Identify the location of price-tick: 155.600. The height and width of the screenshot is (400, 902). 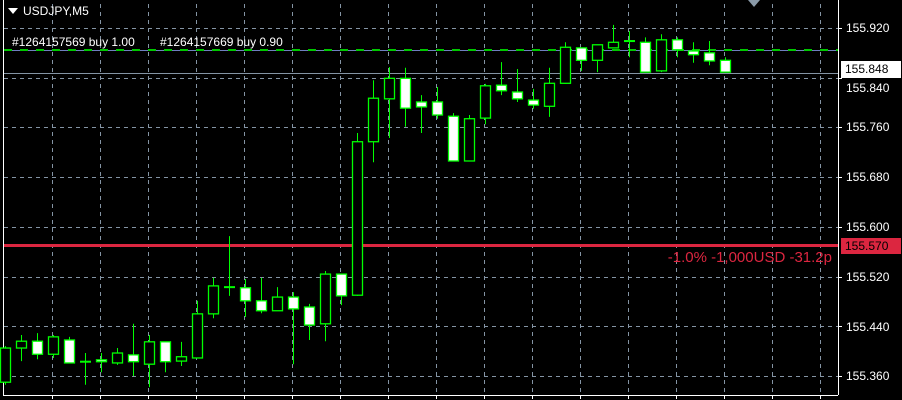
(868, 227).